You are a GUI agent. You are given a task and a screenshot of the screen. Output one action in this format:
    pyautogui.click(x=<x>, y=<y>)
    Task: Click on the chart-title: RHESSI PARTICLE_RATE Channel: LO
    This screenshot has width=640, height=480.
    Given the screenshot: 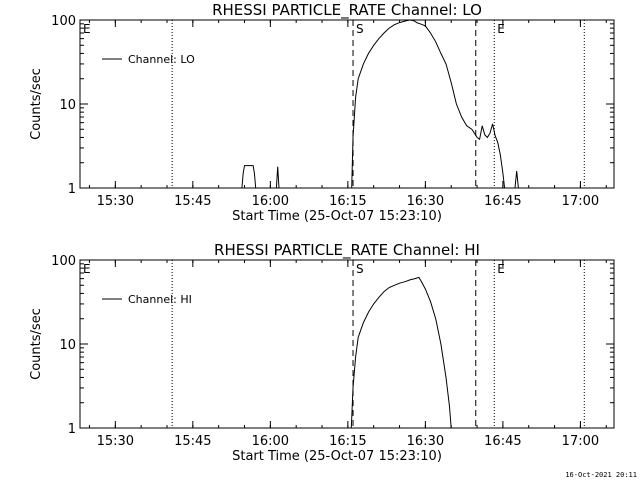 What is the action you would take?
    pyautogui.click(x=347, y=10)
    